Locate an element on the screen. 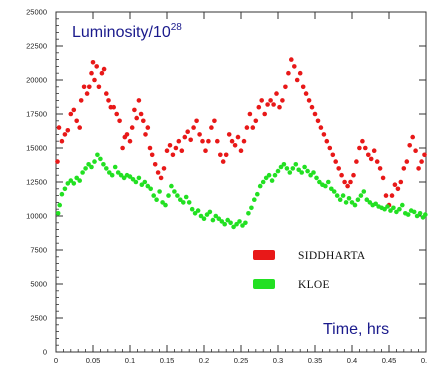 This screenshot has height=365, width=428. y-tick-label: 22500 is located at coordinates (36, 46).